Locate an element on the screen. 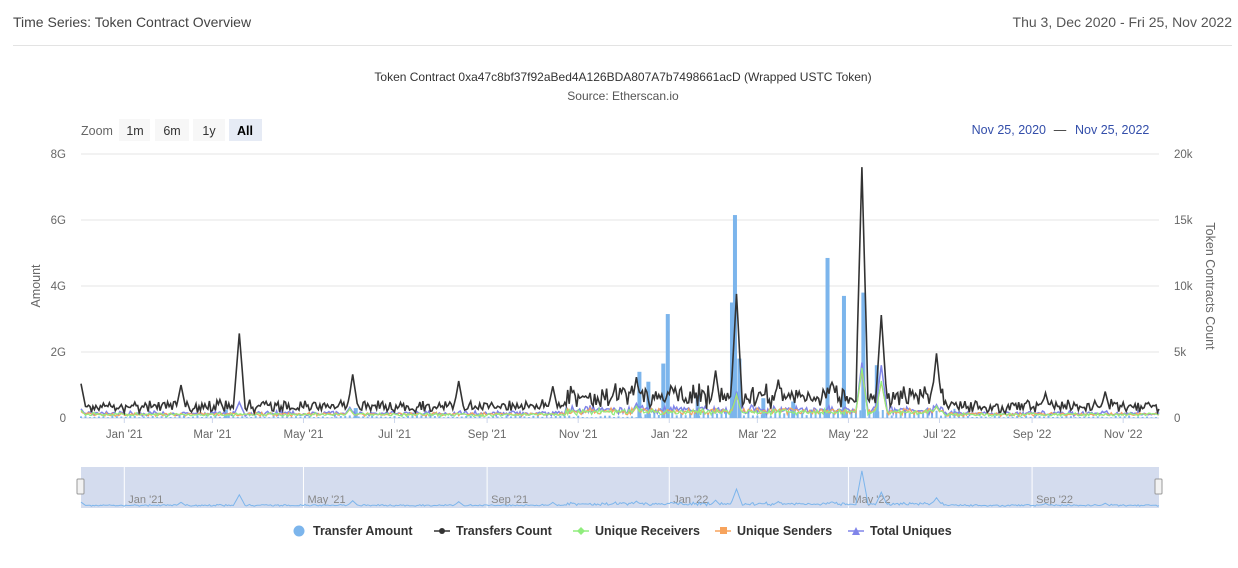 This screenshot has width=1238, height=568. x-tick-label: Jan '22 is located at coordinates (669, 435).